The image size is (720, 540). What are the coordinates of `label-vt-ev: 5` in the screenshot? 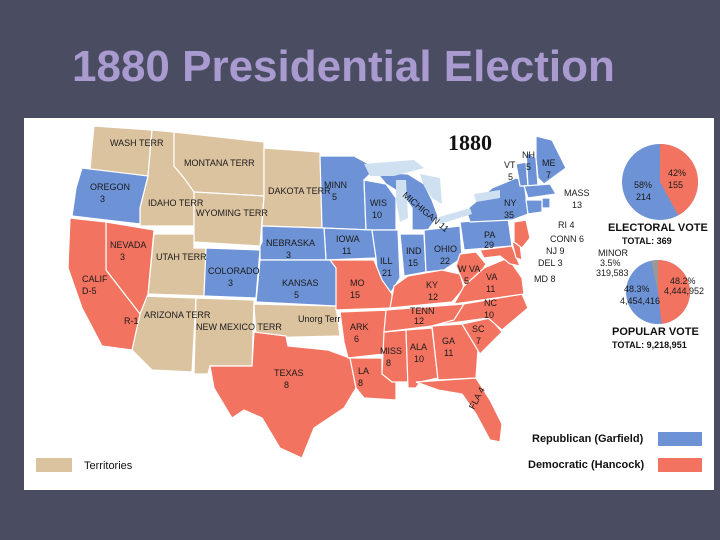 It's located at (510, 177).